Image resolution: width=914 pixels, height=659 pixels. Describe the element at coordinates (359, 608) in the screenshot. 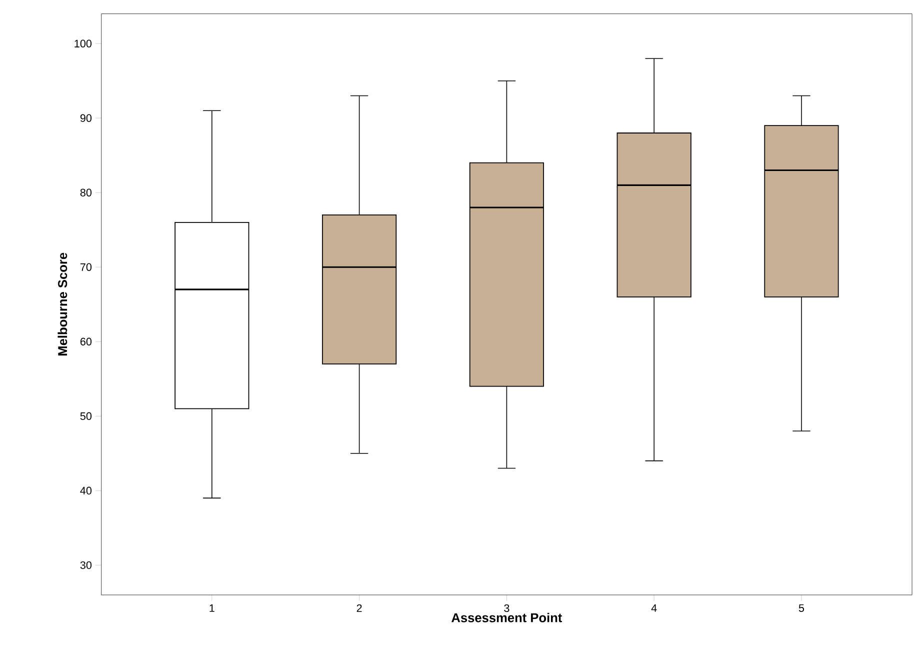

I see `x-tick-label: 2` at that location.